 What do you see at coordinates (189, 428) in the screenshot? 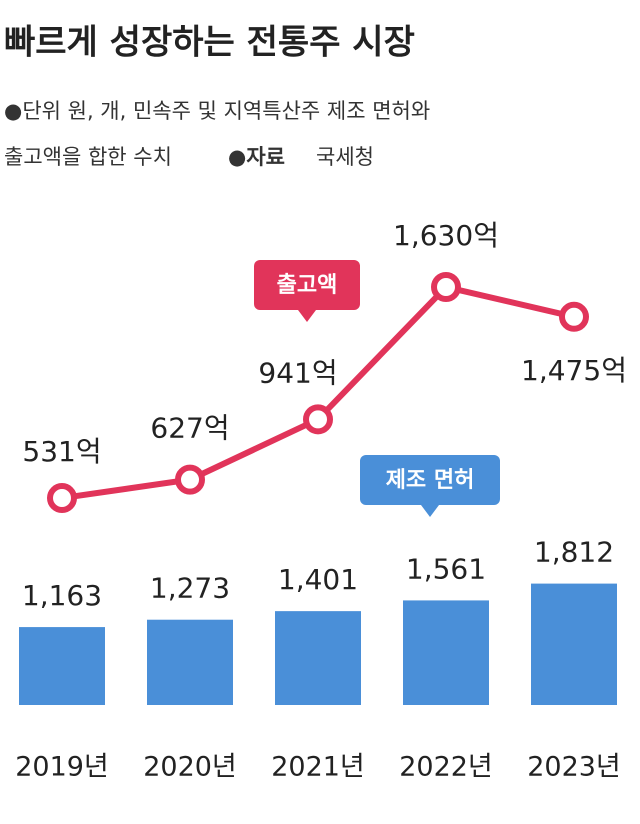
I see `data-label: 627억` at bounding box center [189, 428].